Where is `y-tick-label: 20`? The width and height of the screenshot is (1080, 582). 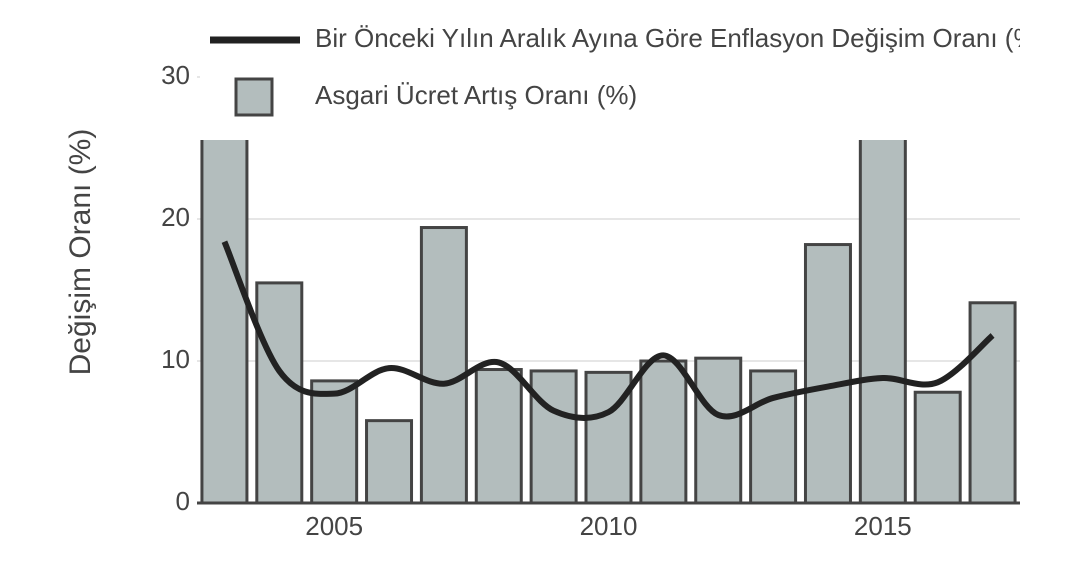 y-tick-label: 20 is located at coordinates (175, 217).